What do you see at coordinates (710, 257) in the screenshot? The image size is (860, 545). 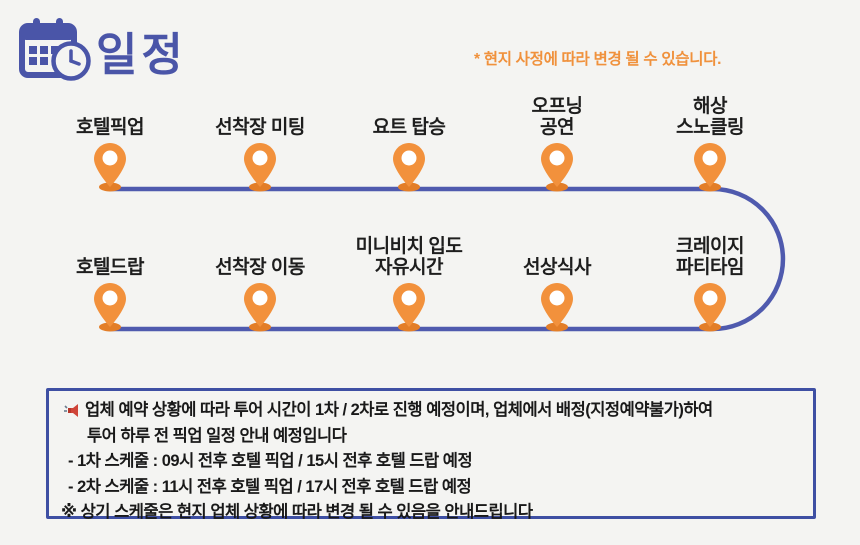 I see `stop-label: 크레이지 파티타임` at bounding box center [710, 257].